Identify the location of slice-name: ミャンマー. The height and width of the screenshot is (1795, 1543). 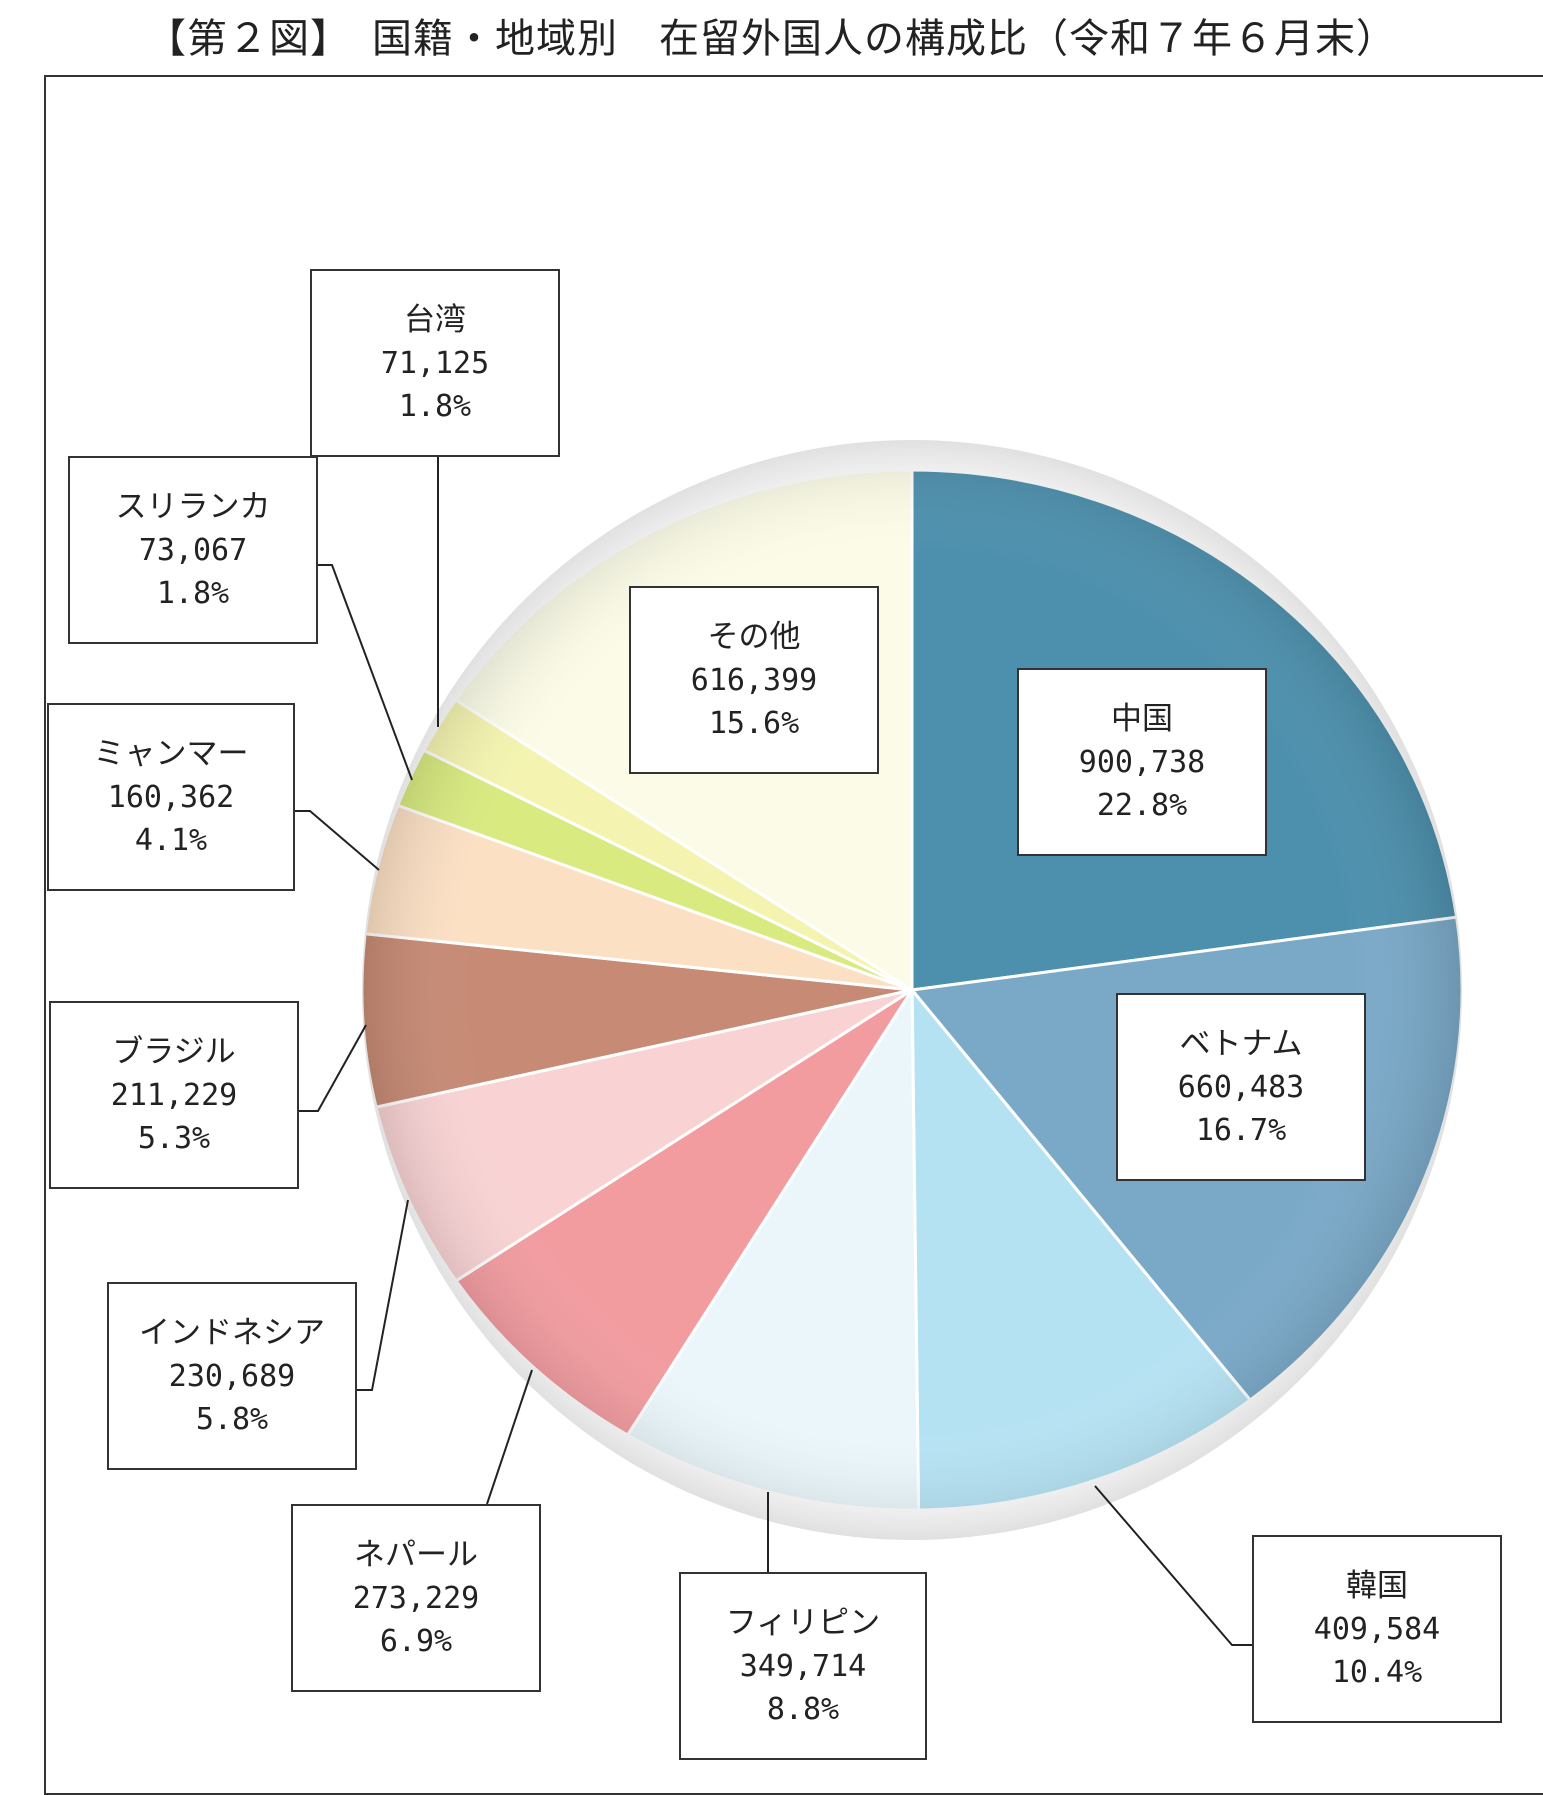
(171, 753).